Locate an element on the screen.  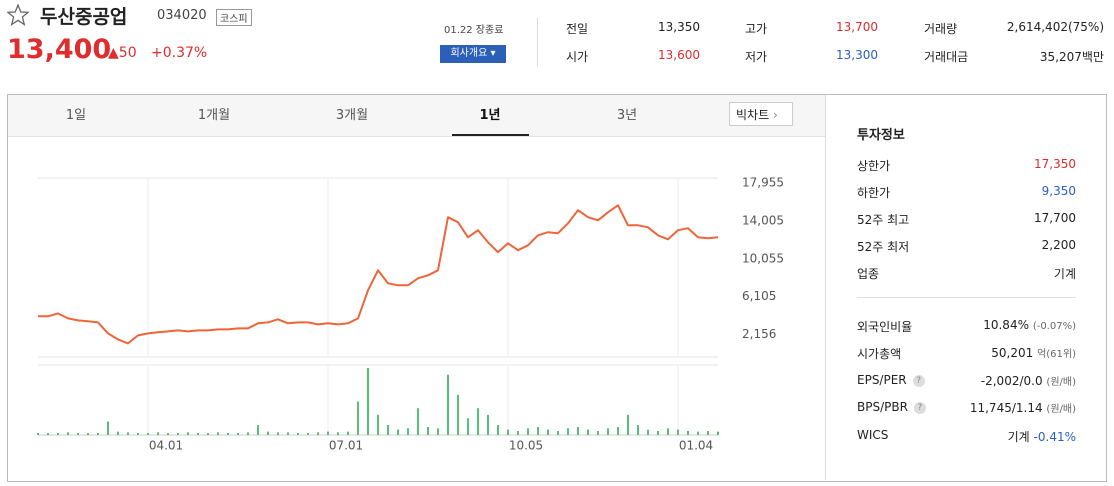
invest-label: WICS is located at coordinates (872, 435).